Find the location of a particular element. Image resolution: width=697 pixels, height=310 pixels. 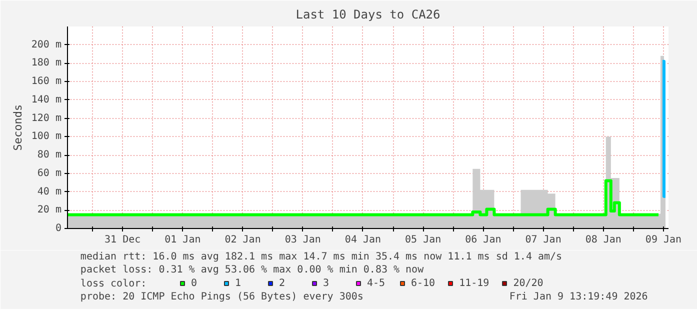

y-tick-label: 100 m is located at coordinates (46, 136).